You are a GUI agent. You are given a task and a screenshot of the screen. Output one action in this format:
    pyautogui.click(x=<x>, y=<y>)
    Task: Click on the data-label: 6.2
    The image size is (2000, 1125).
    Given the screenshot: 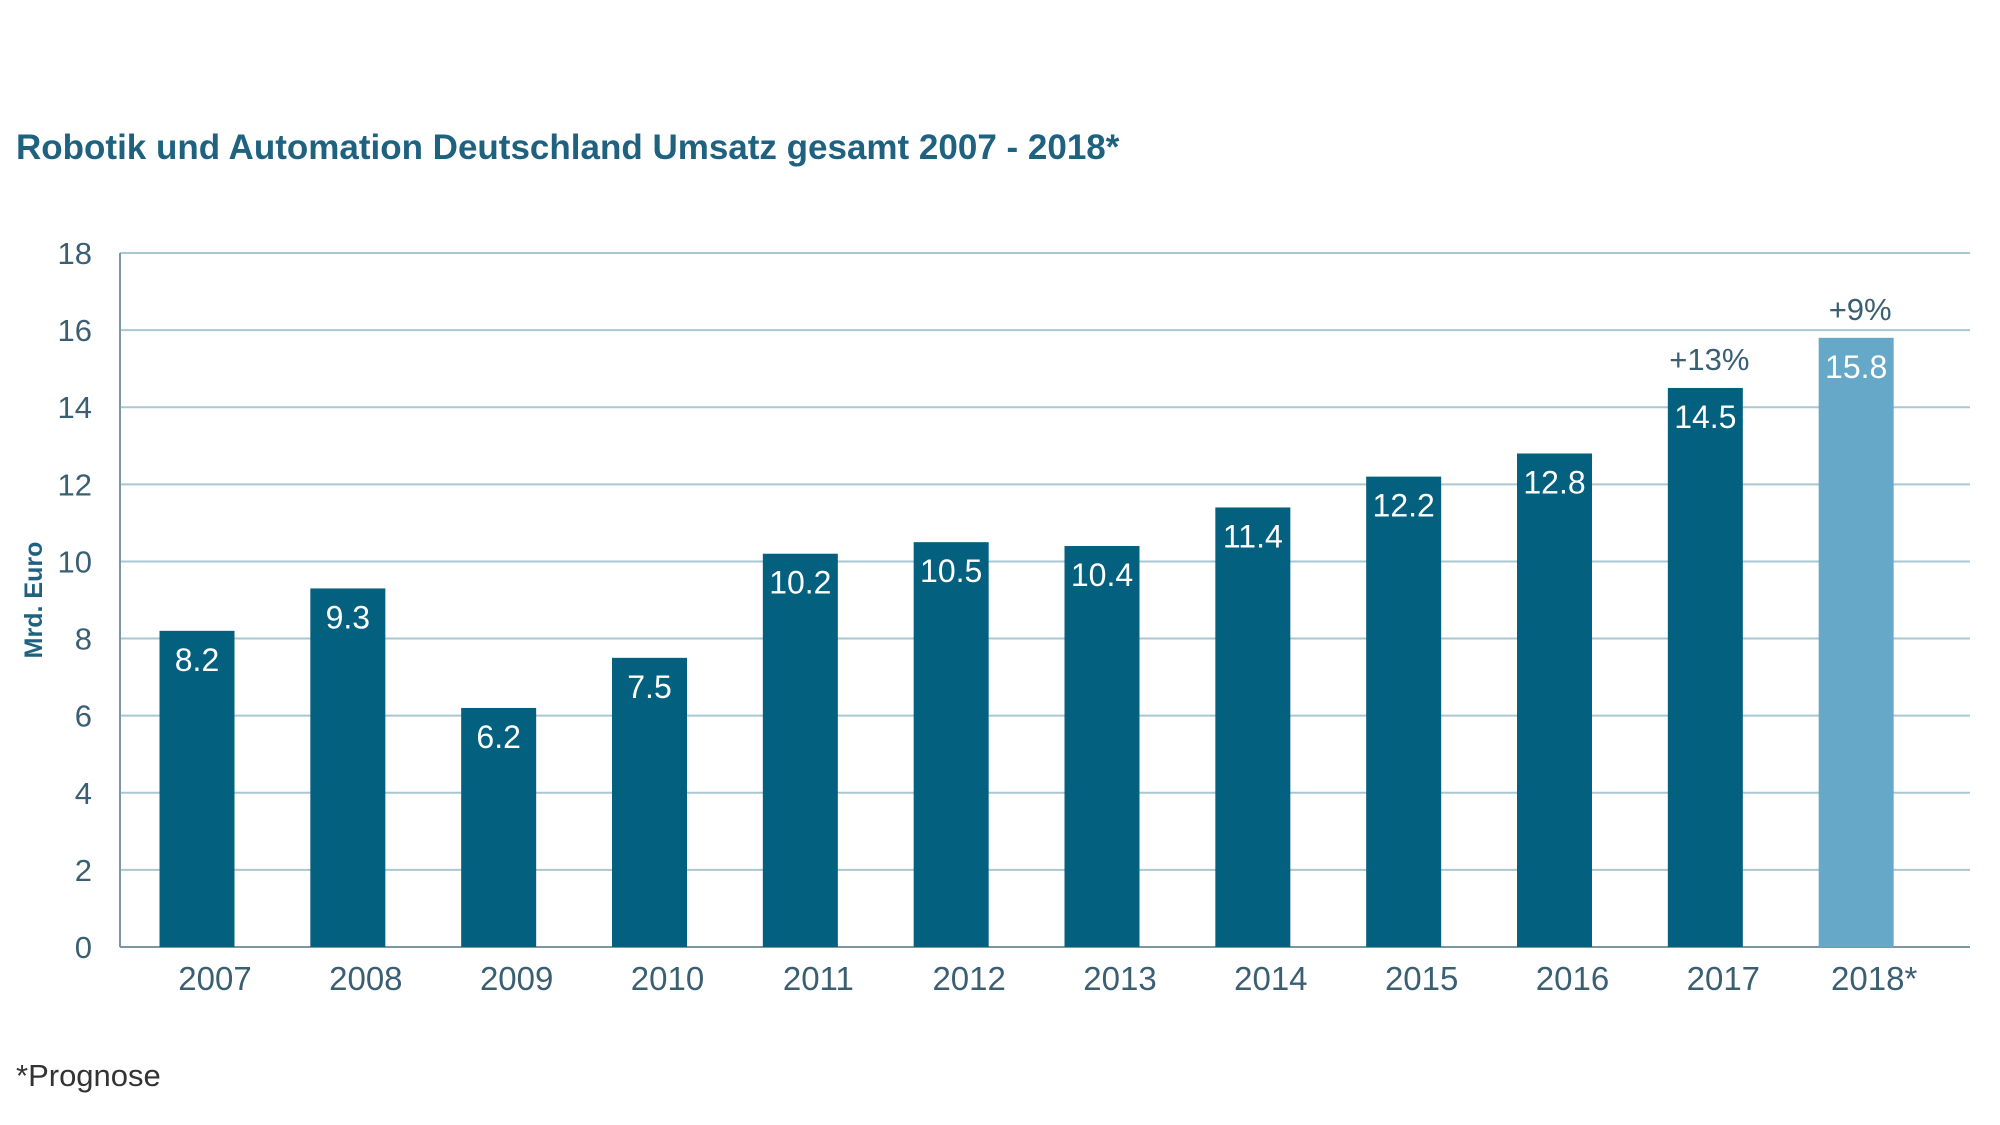 What is the action you would take?
    pyautogui.click(x=498, y=737)
    